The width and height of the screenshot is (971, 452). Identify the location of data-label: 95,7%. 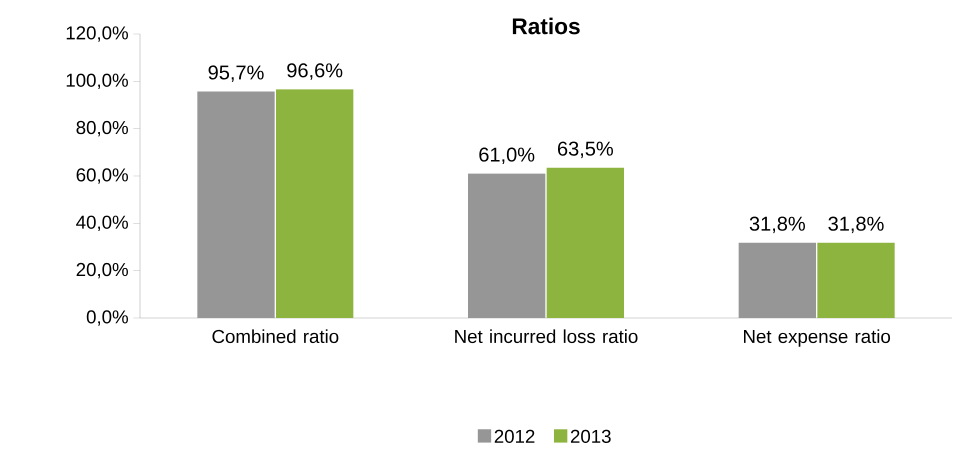
(236, 73).